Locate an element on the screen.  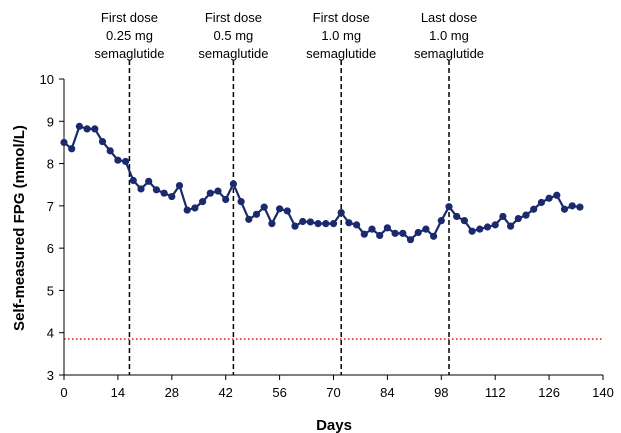
dose-annotation-label: 0.25 mg is located at coordinates (129, 35).